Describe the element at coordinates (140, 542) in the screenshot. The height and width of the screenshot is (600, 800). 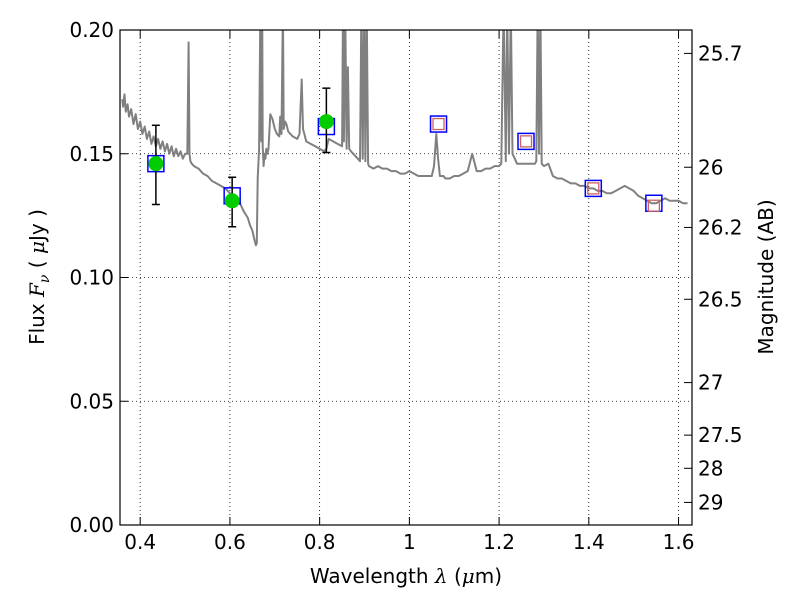
I see `x-tick-label: 0.4` at that location.